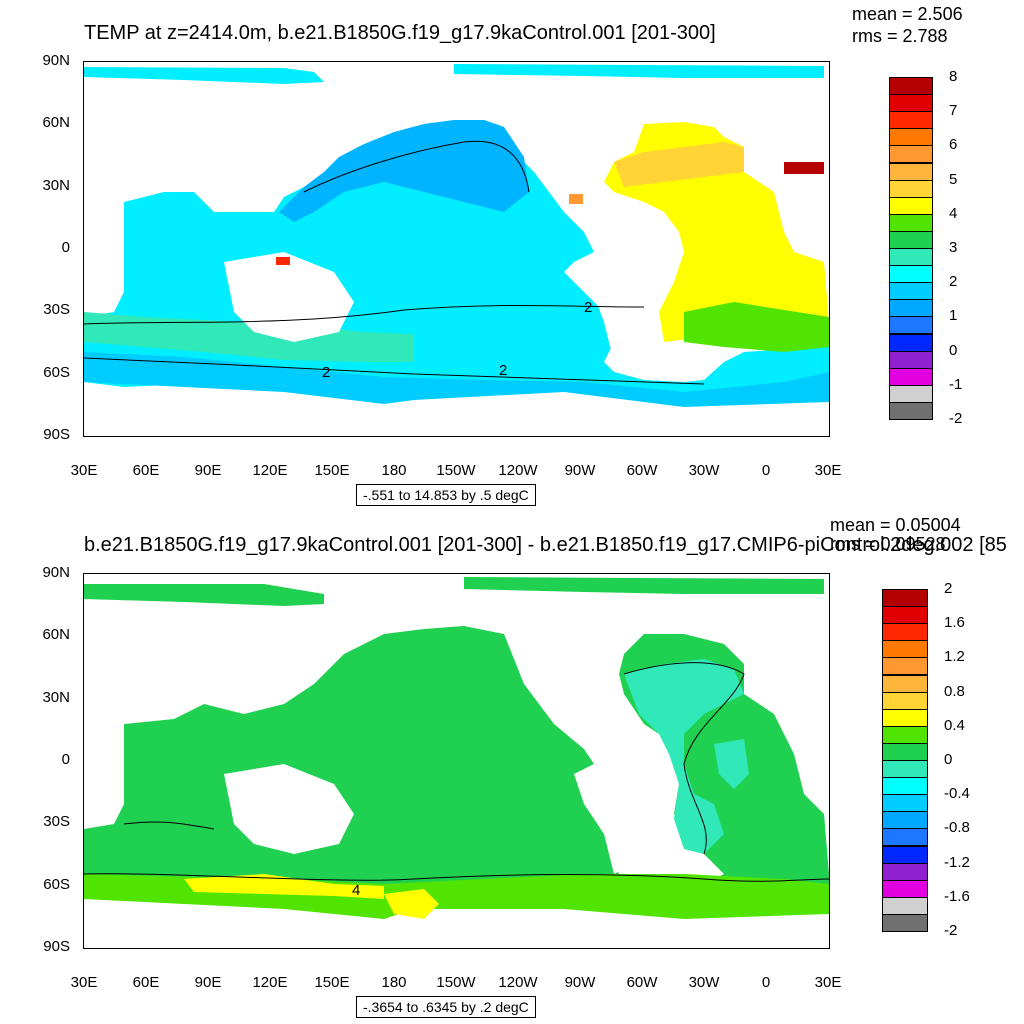  What do you see at coordinates (756, 327) in the screenshot?
I see `top-south-atlantic-green` at bounding box center [756, 327].